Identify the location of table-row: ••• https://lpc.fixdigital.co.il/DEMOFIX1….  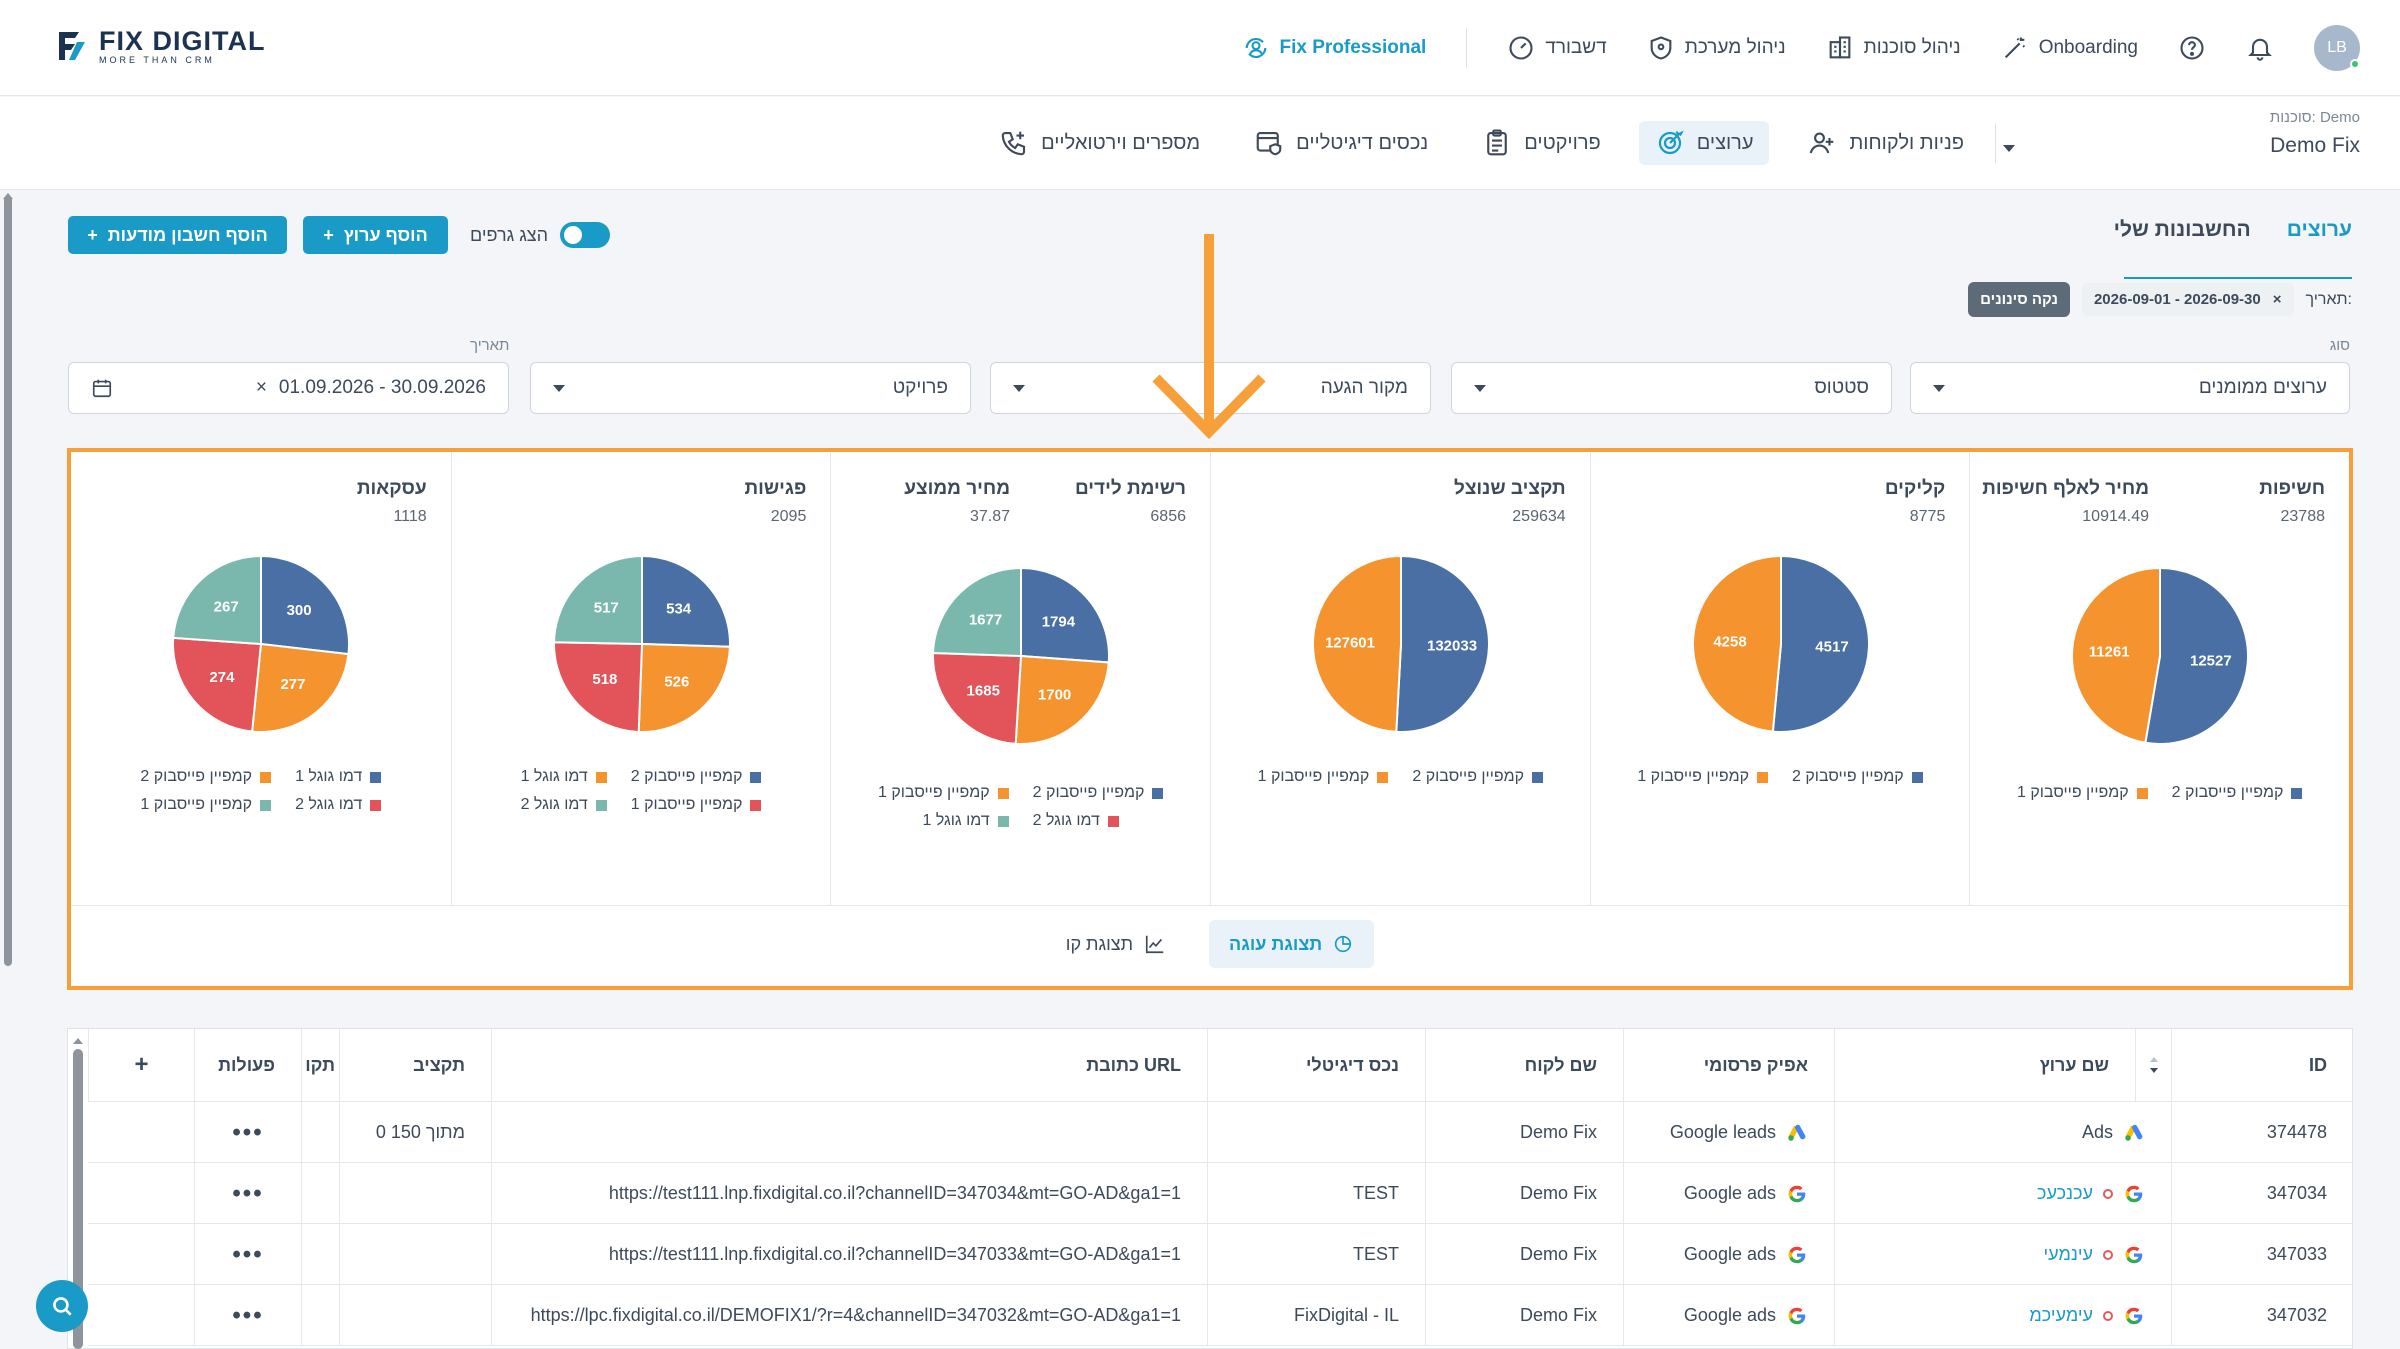
(1220, 1315).